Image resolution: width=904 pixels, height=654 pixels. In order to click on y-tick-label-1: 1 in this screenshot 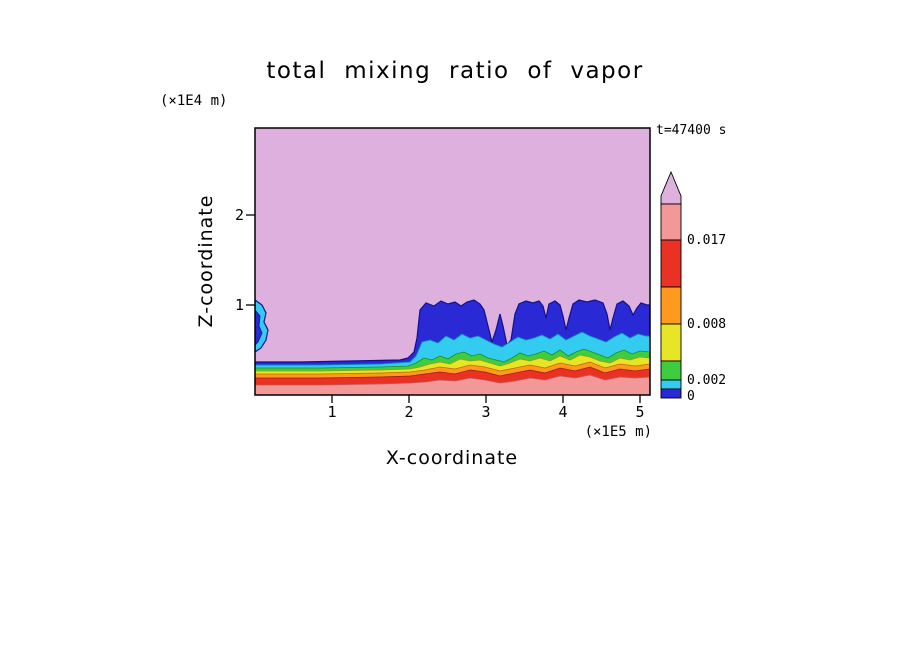, I will do `click(239, 305)`.